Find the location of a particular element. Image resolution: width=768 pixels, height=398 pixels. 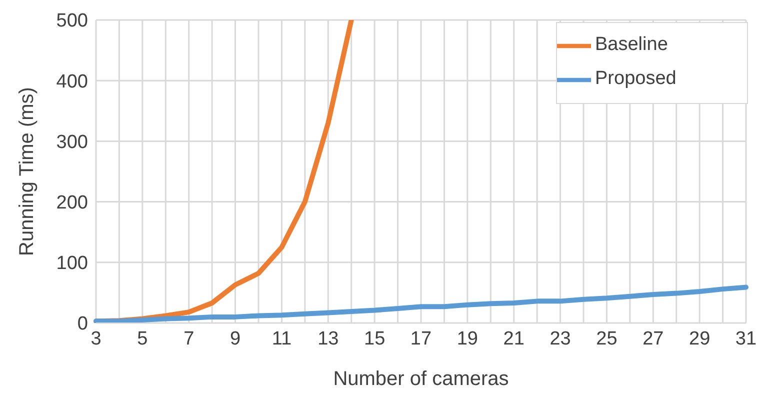

x-tick-label: 7 is located at coordinates (189, 339).